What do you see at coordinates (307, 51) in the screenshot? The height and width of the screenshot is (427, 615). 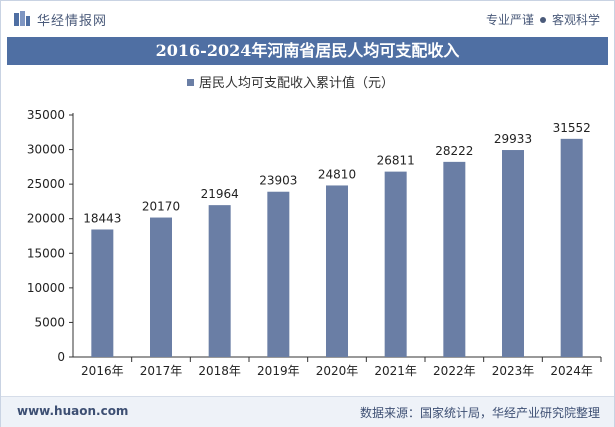 I see `chart-title: 2016-2024年河南省居民人均可支配收入` at bounding box center [307, 51].